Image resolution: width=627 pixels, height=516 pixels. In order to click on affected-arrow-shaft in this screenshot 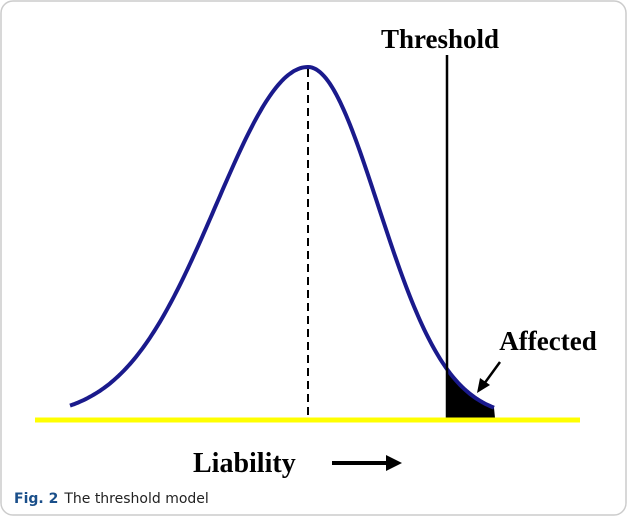, I will do `click(492, 373)`.